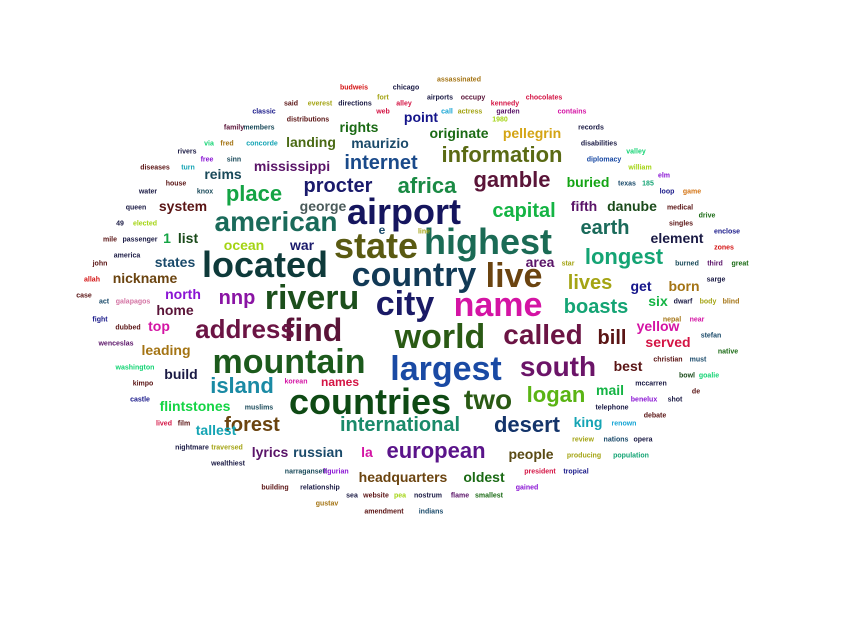 Image resolution: width=868 pixels, height=630 pixels. I want to click on word-chocolates: chocolates, so click(544, 98).